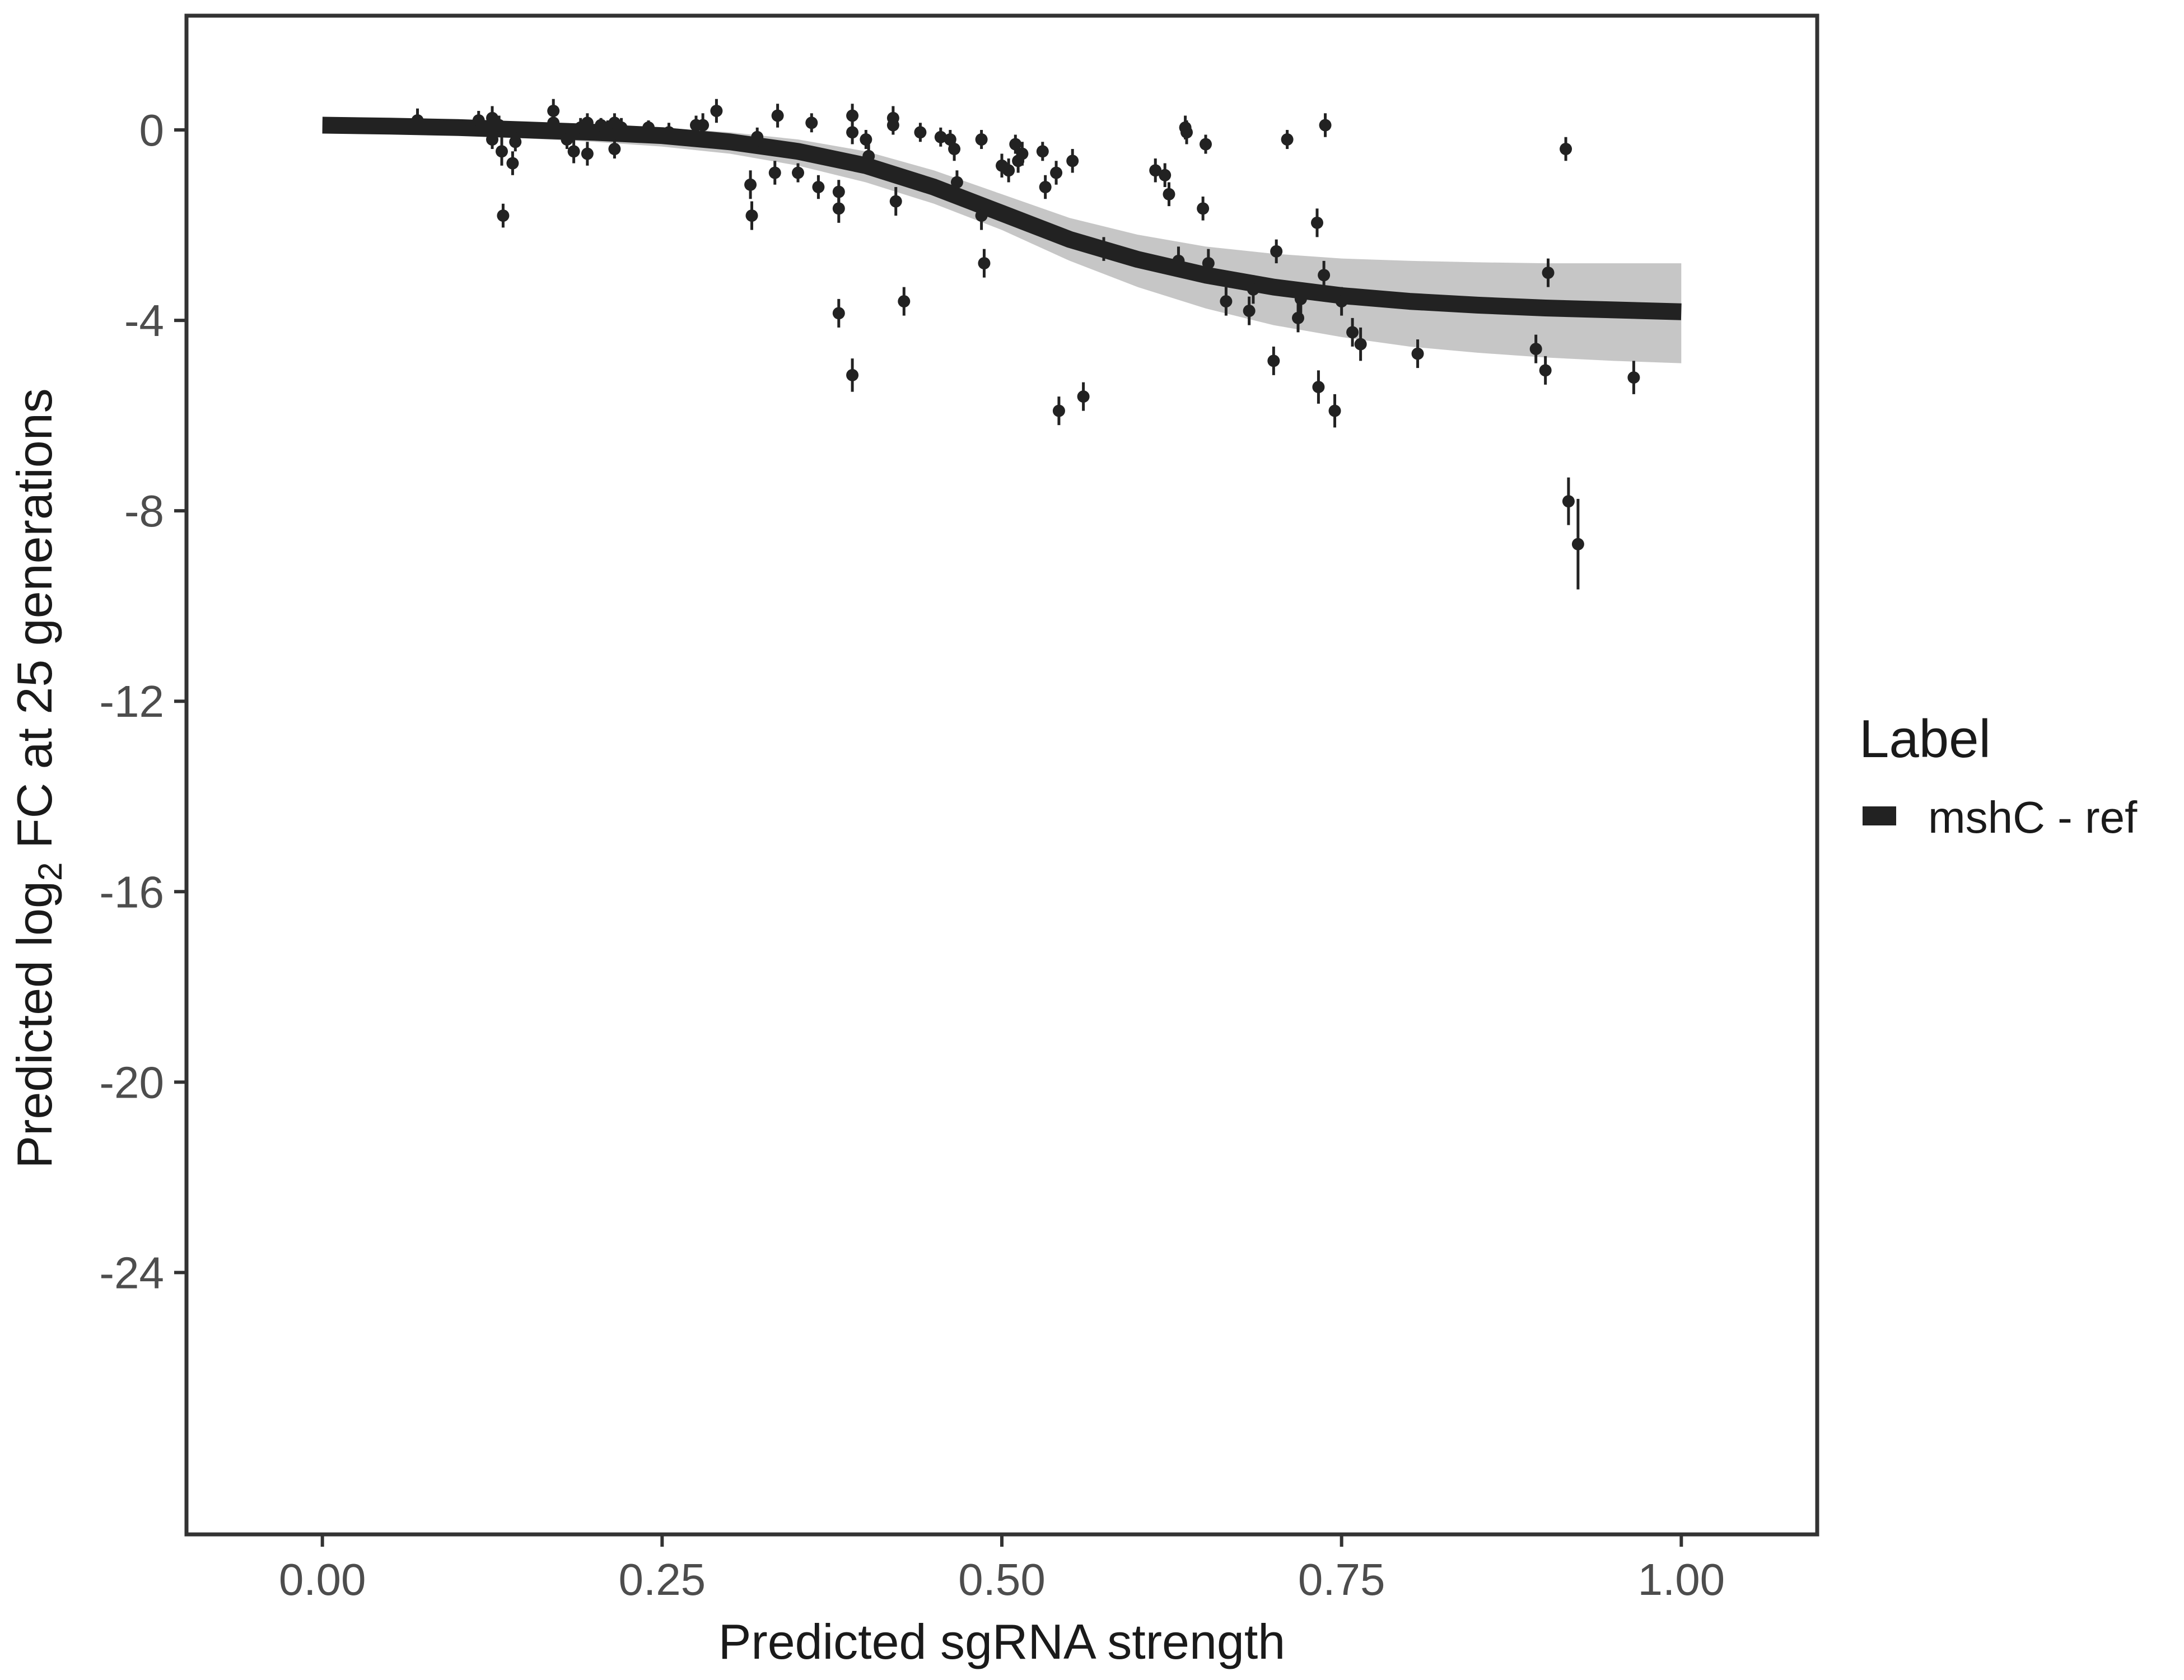 Image resolution: width=2184 pixels, height=1680 pixels. Describe the element at coordinates (1002, 1570) in the screenshot. I see `x-axis: 0.00 0.25 0.50 0.75 1.00` at that location.